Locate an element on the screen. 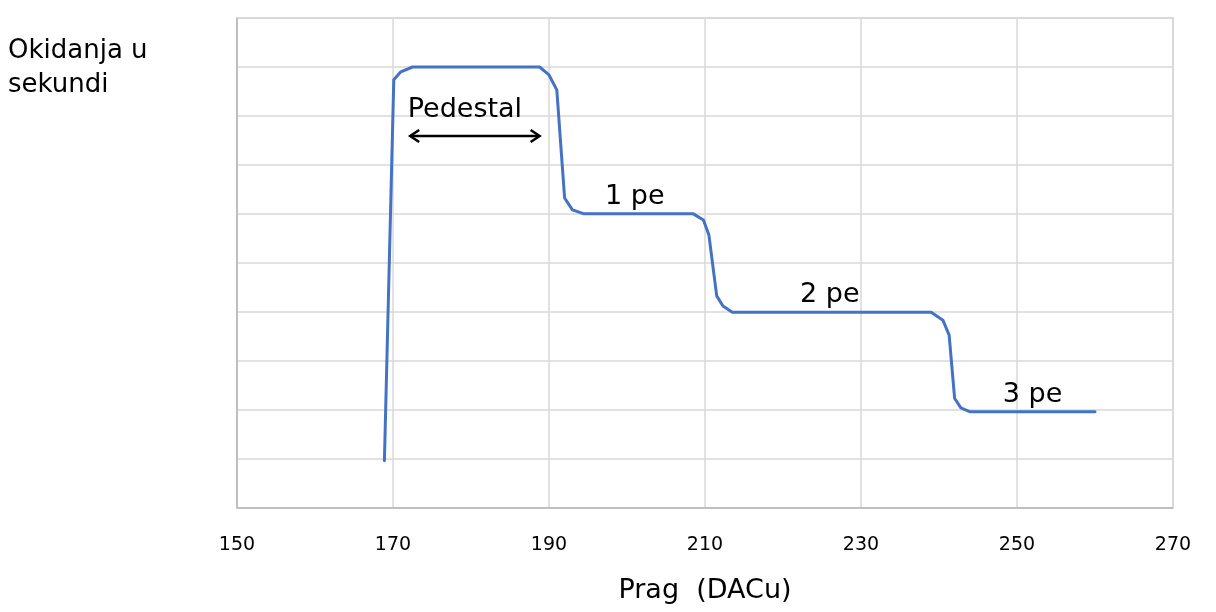 The image size is (1216, 612). y-axis-title: Okidanja u sekundi is located at coordinates (78, 66).